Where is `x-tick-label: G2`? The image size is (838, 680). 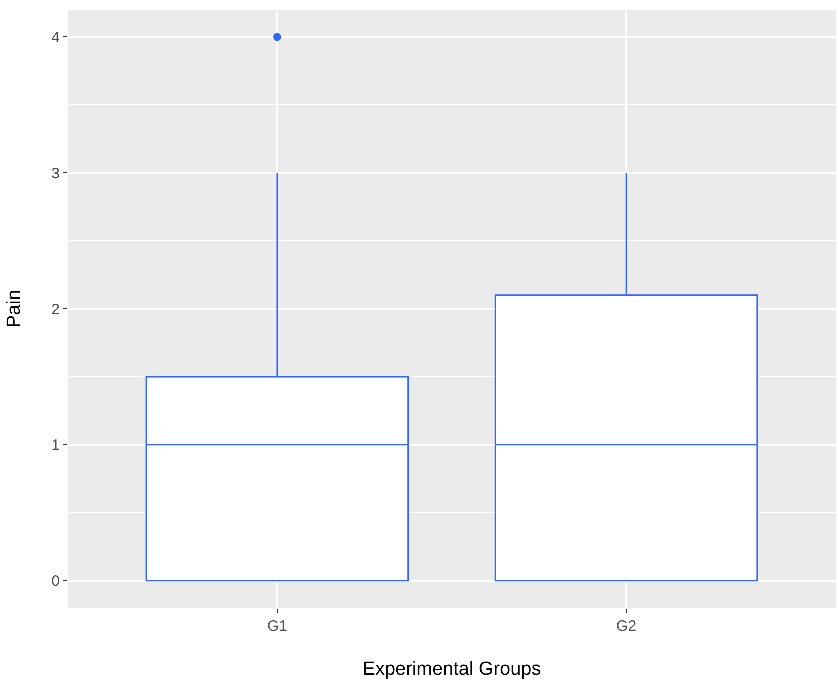 x-tick-label: G2 is located at coordinates (626, 626).